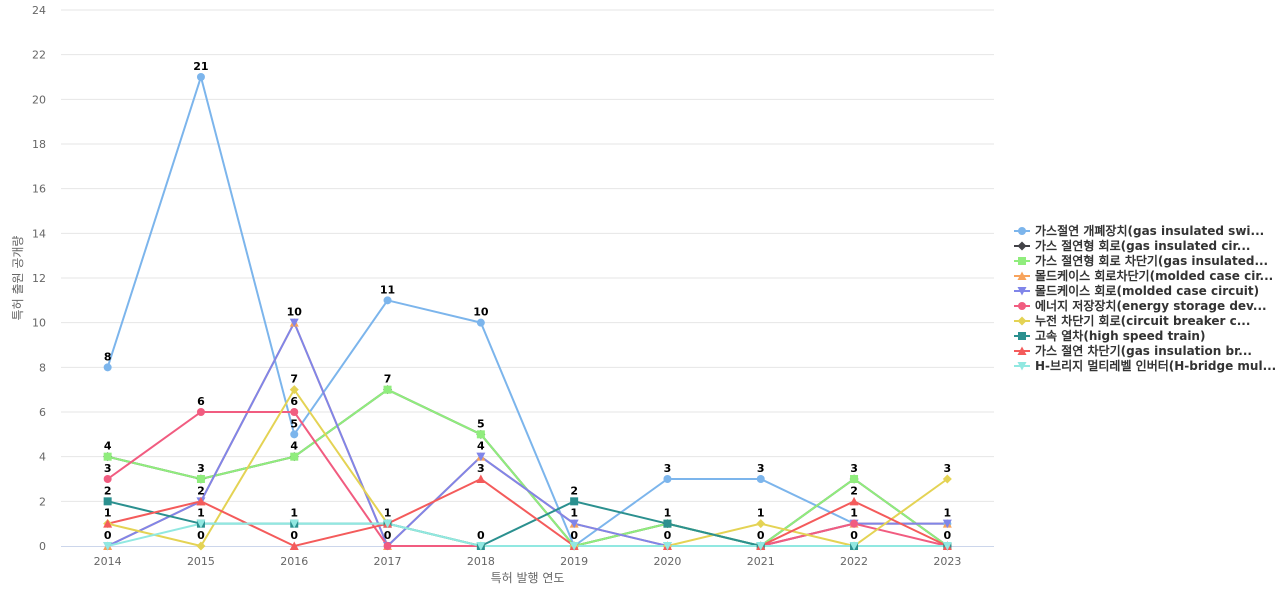  I want to click on x-axis-title: 특허 발행 연도, so click(528, 577).